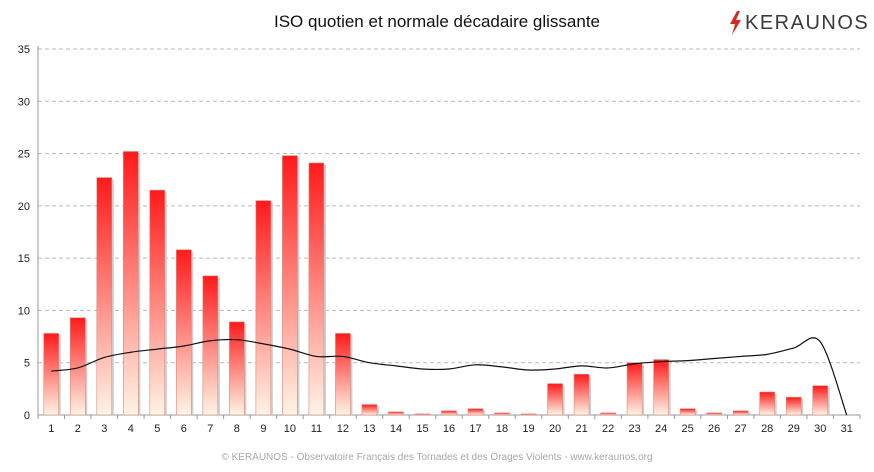  What do you see at coordinates (820, 429) in the screenshot?
I see `x-tick-label: 30` at bounding box center [820, 429].